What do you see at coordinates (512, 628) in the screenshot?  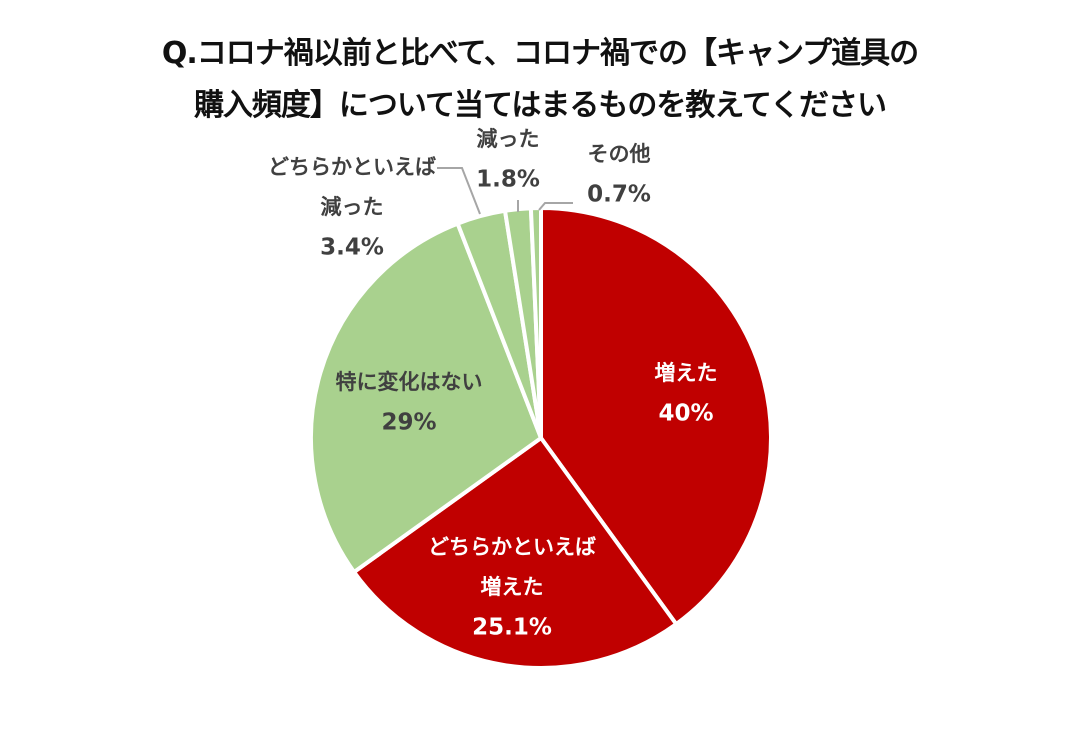 I see `slice-value-label-1: 25.1%` at bounding box center [512, 628].